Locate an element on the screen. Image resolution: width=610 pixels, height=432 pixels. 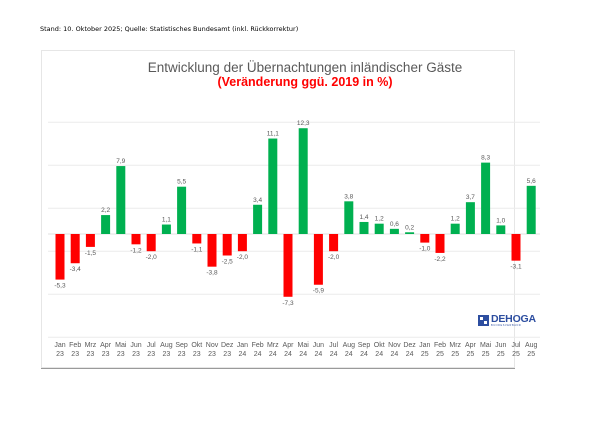
data-label: -1,1 is located at coordinates (197, 249).